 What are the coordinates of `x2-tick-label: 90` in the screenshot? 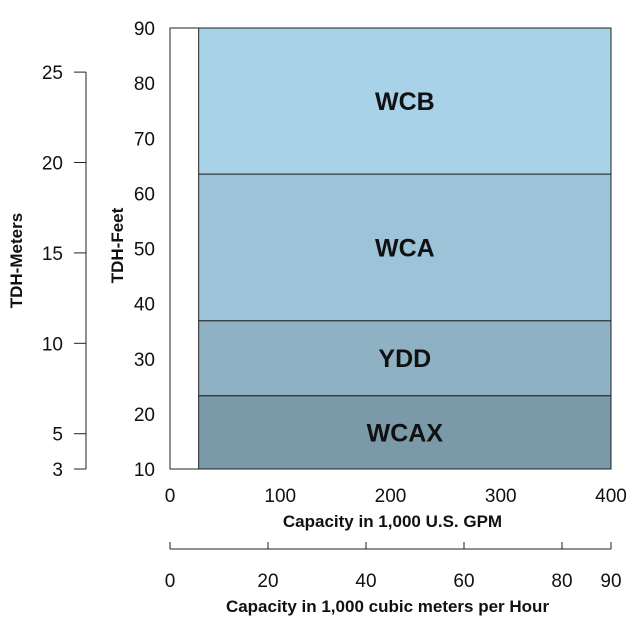 It's located at (610, 581).